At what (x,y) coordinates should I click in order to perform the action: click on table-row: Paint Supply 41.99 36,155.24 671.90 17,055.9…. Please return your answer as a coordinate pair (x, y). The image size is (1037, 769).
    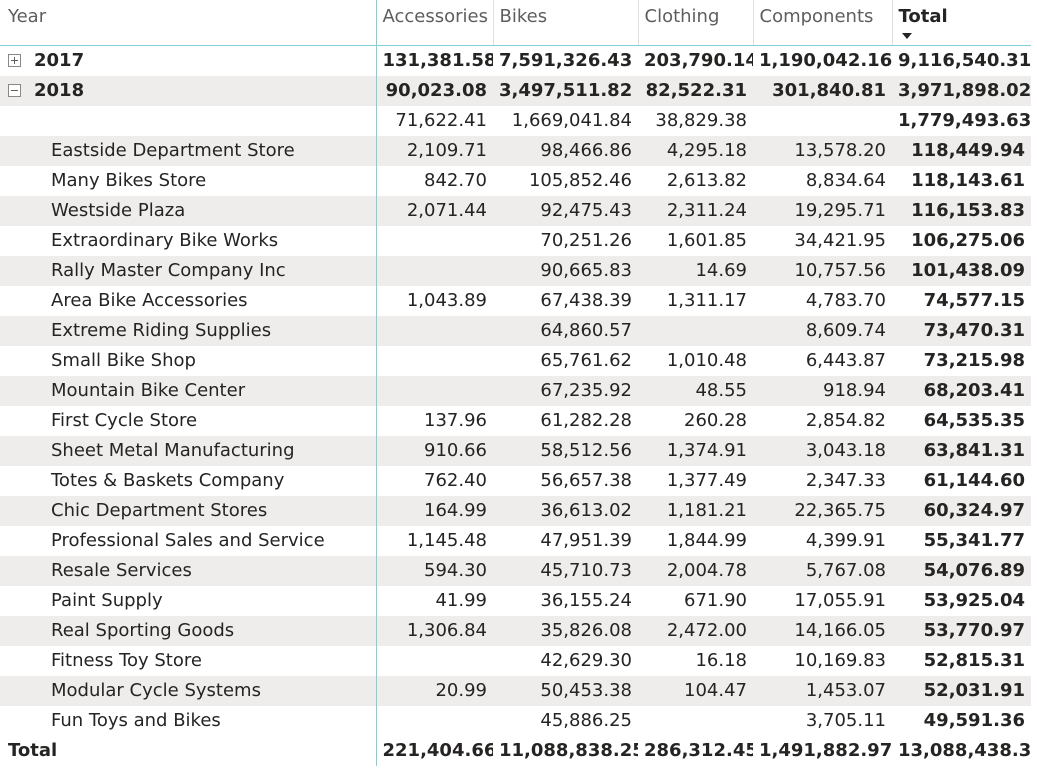
    Looking at the image, I should click on (515, 600).